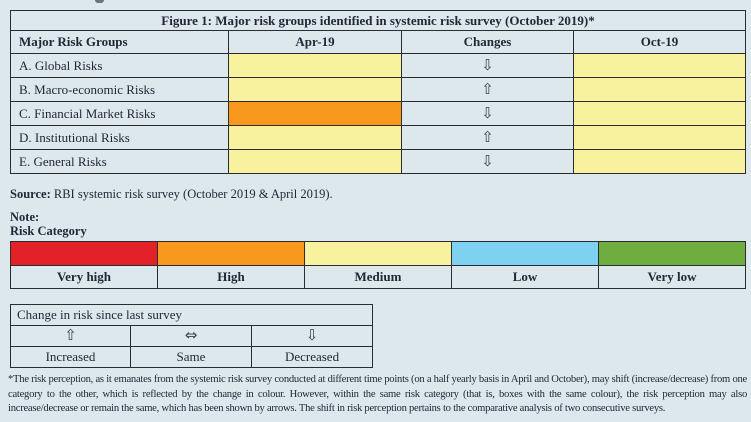  Describe the element at coordinates (30, 194) in the screenshot. I see `source-label: Source:` at that location.